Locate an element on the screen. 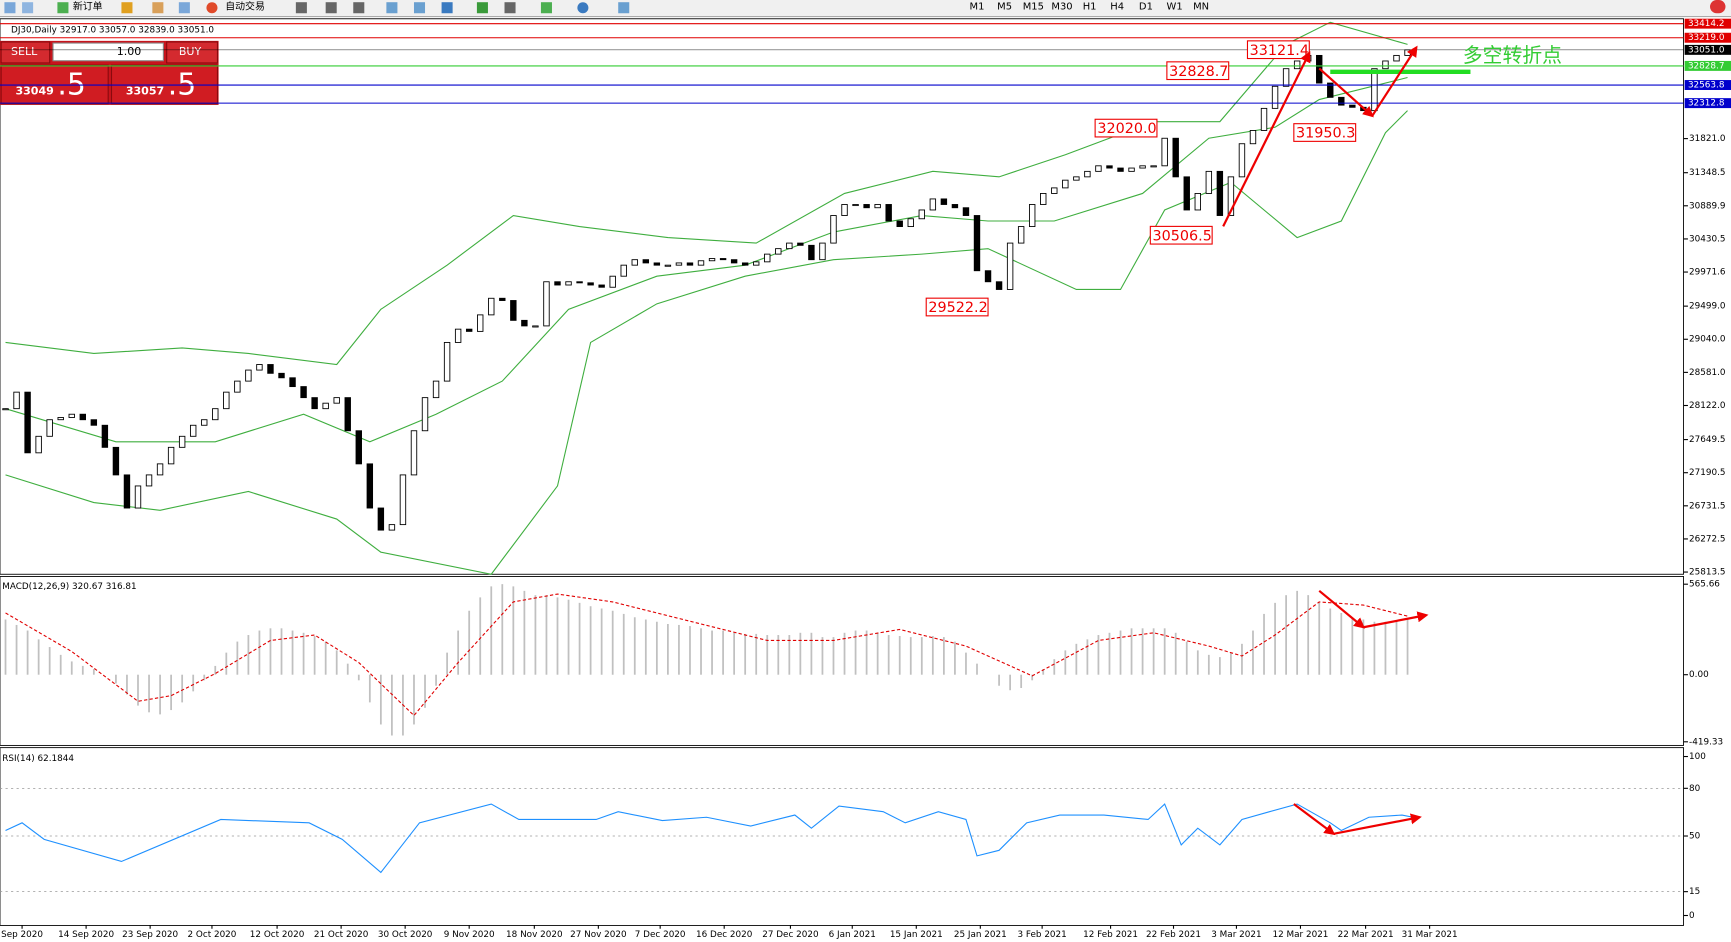 This screenshot has width=1731, height=942. toolbar-icons is located at coordinates (865, 7).